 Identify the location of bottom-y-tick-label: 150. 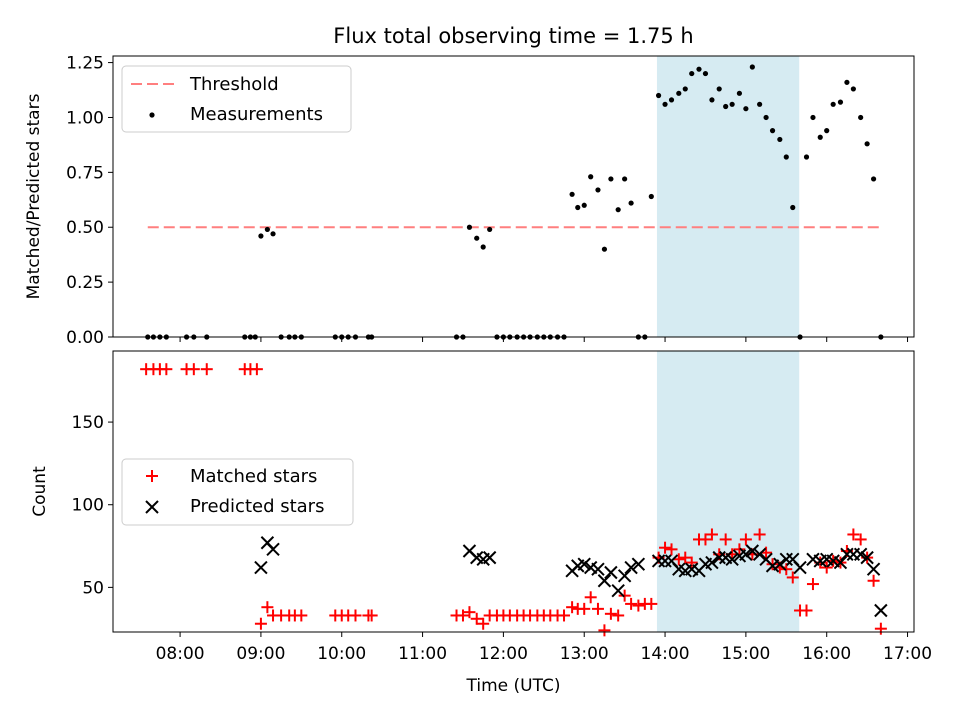
(88, 423).